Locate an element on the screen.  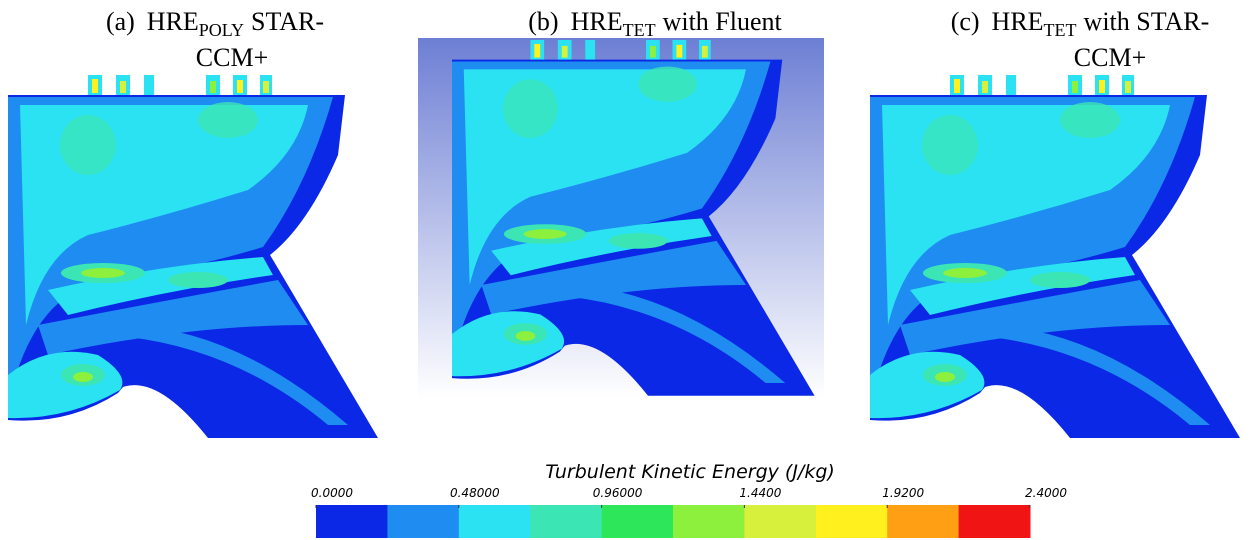
panel-caption: (c) HRETET with STAR- is located at coordinates (1080, 23).